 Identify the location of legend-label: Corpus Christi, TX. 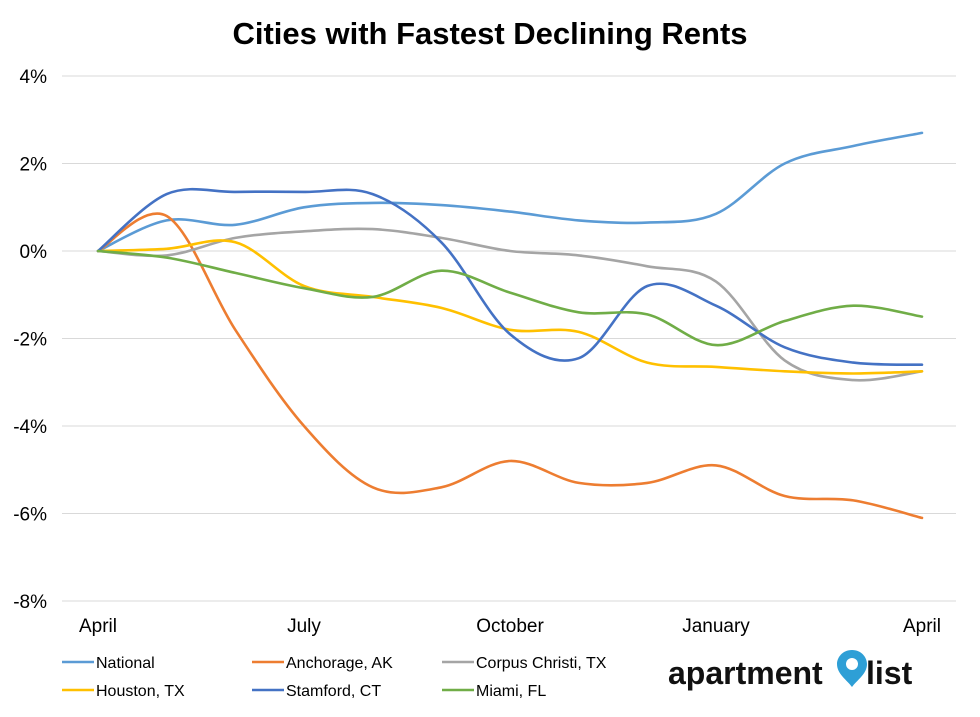
(541, 663).